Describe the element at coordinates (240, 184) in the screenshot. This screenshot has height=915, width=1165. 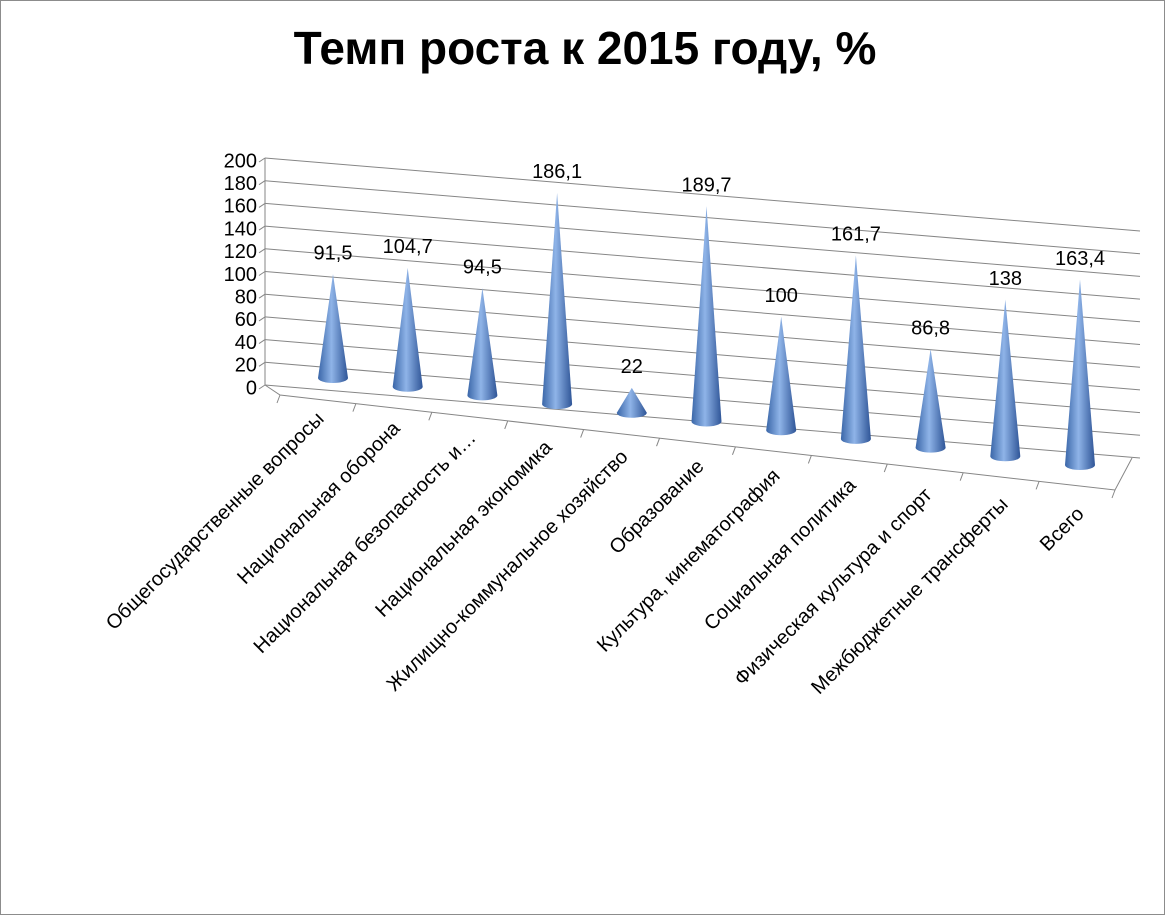
I see `y-tick-label: 180` at that location.